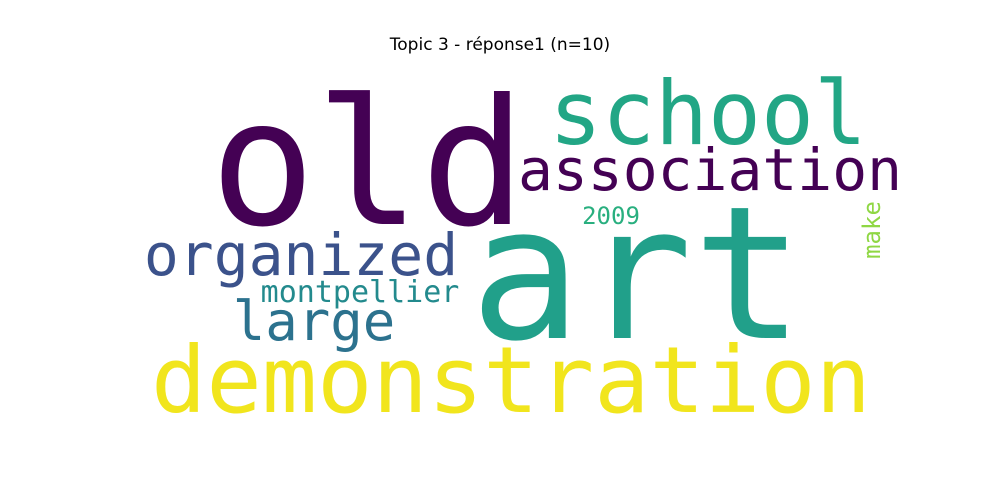  What do you see at coordinates (360, 292) in the screenshot?
I see `word-montpellier: montpellier` at bounding box center [360, 292].